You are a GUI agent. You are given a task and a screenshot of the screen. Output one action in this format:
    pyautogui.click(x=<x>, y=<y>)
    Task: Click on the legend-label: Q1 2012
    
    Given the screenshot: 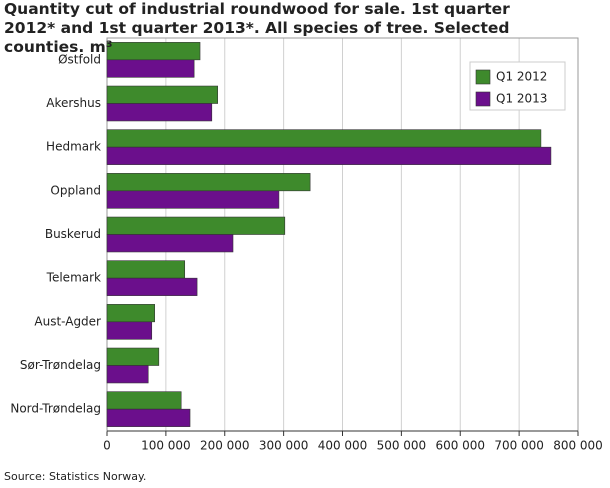 What is the action you would take?
    pyautogui.click(x=521, y=77)
    